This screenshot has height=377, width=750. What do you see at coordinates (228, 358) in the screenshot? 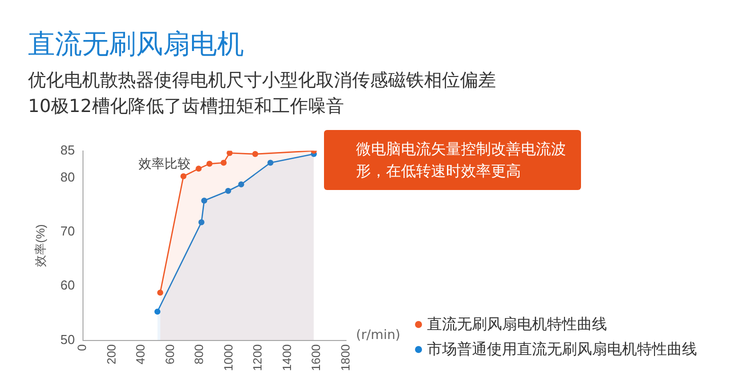
I see `x-tick-label: 1000` at bounding box center [228, 358].